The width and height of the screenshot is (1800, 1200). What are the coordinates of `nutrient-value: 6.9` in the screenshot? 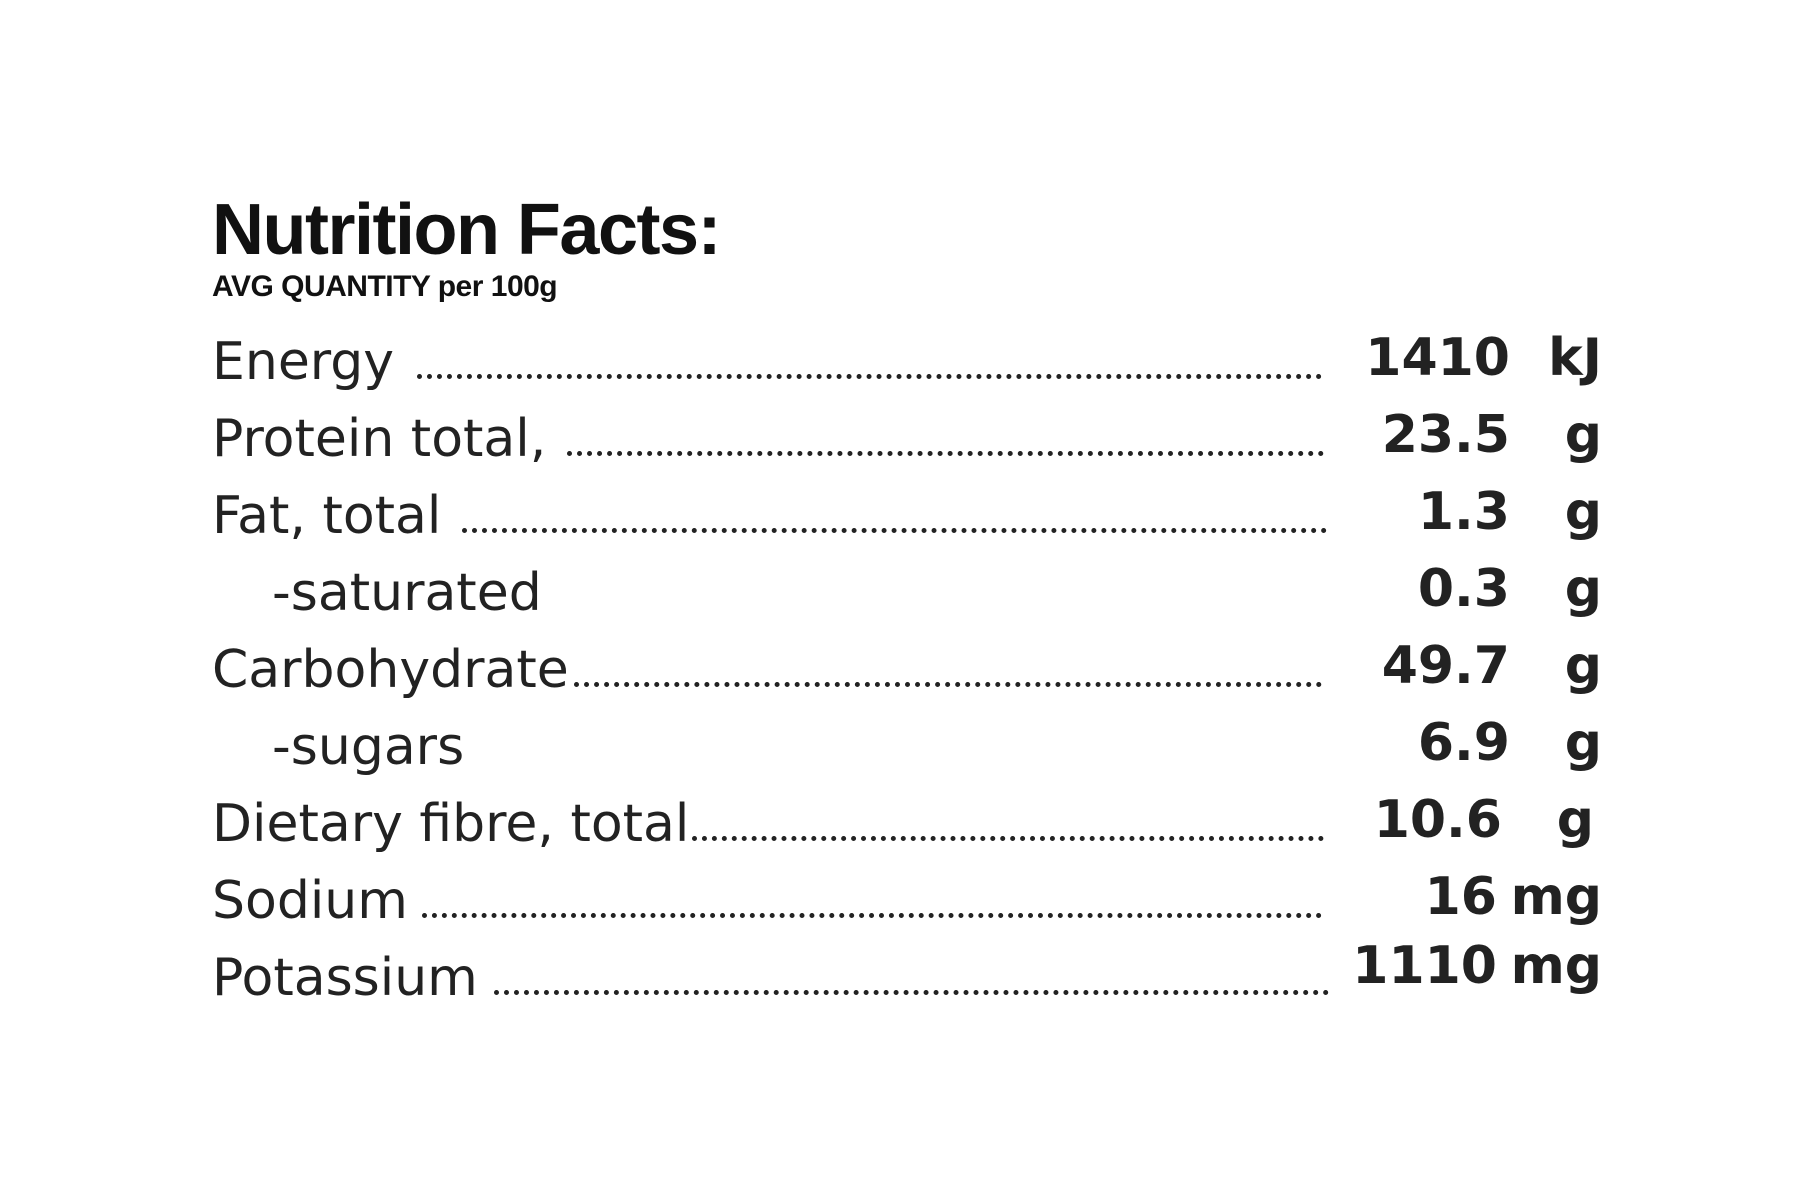 It's located at (1463, 743).